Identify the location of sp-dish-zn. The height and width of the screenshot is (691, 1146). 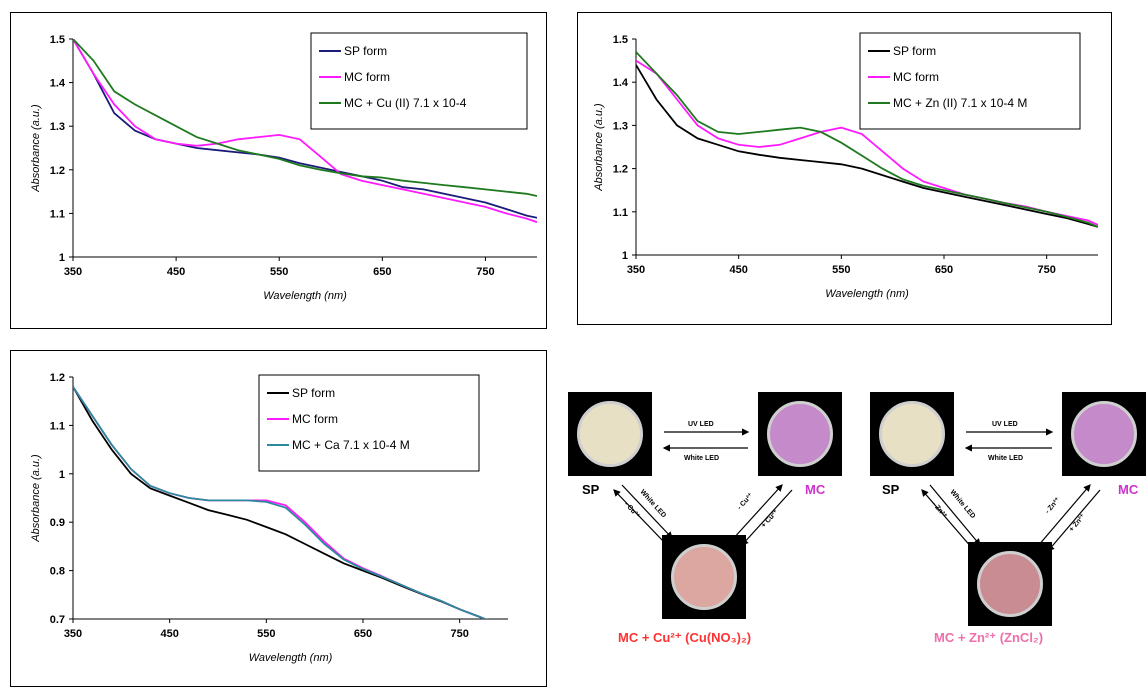
(912, 434).